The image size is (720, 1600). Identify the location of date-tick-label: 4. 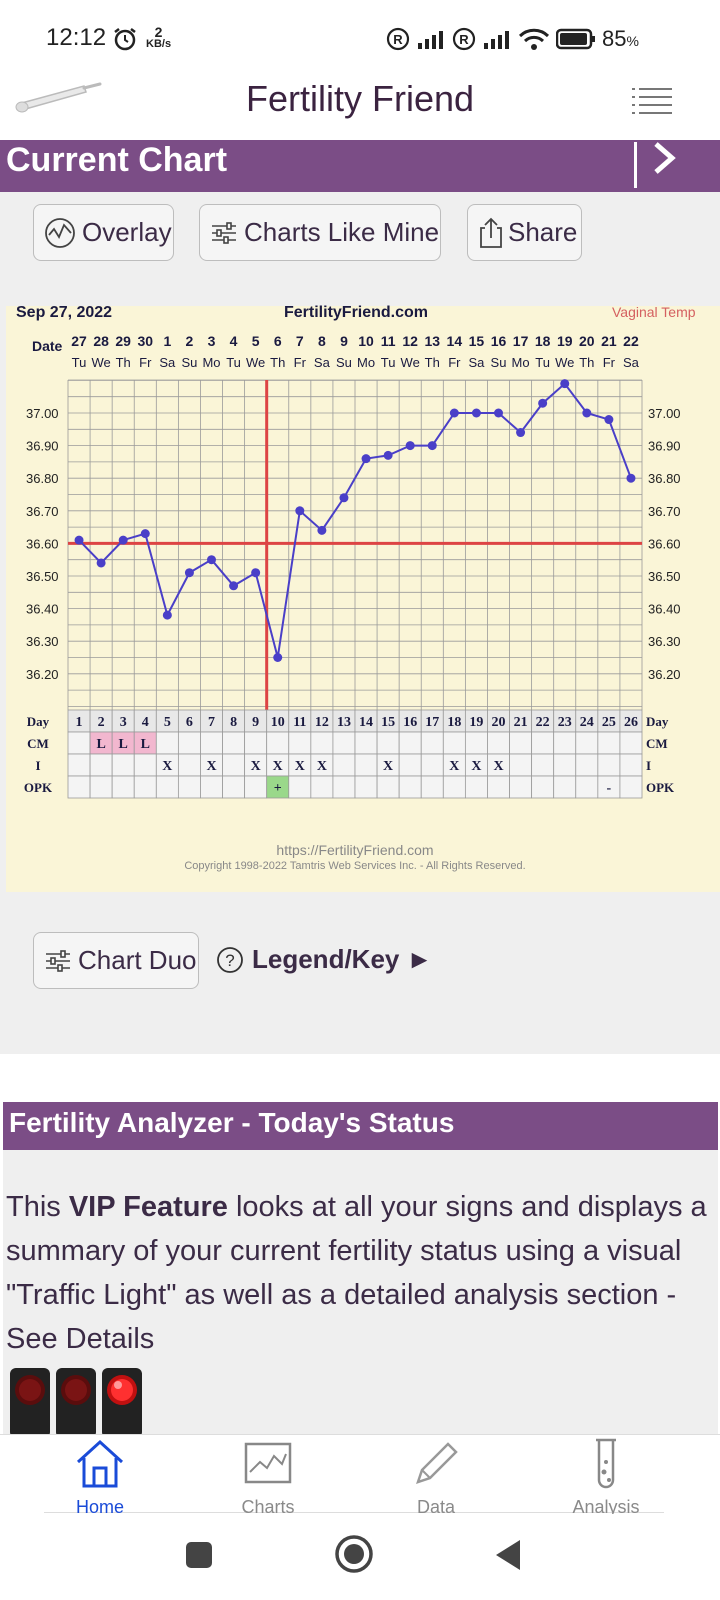
(234, 341).